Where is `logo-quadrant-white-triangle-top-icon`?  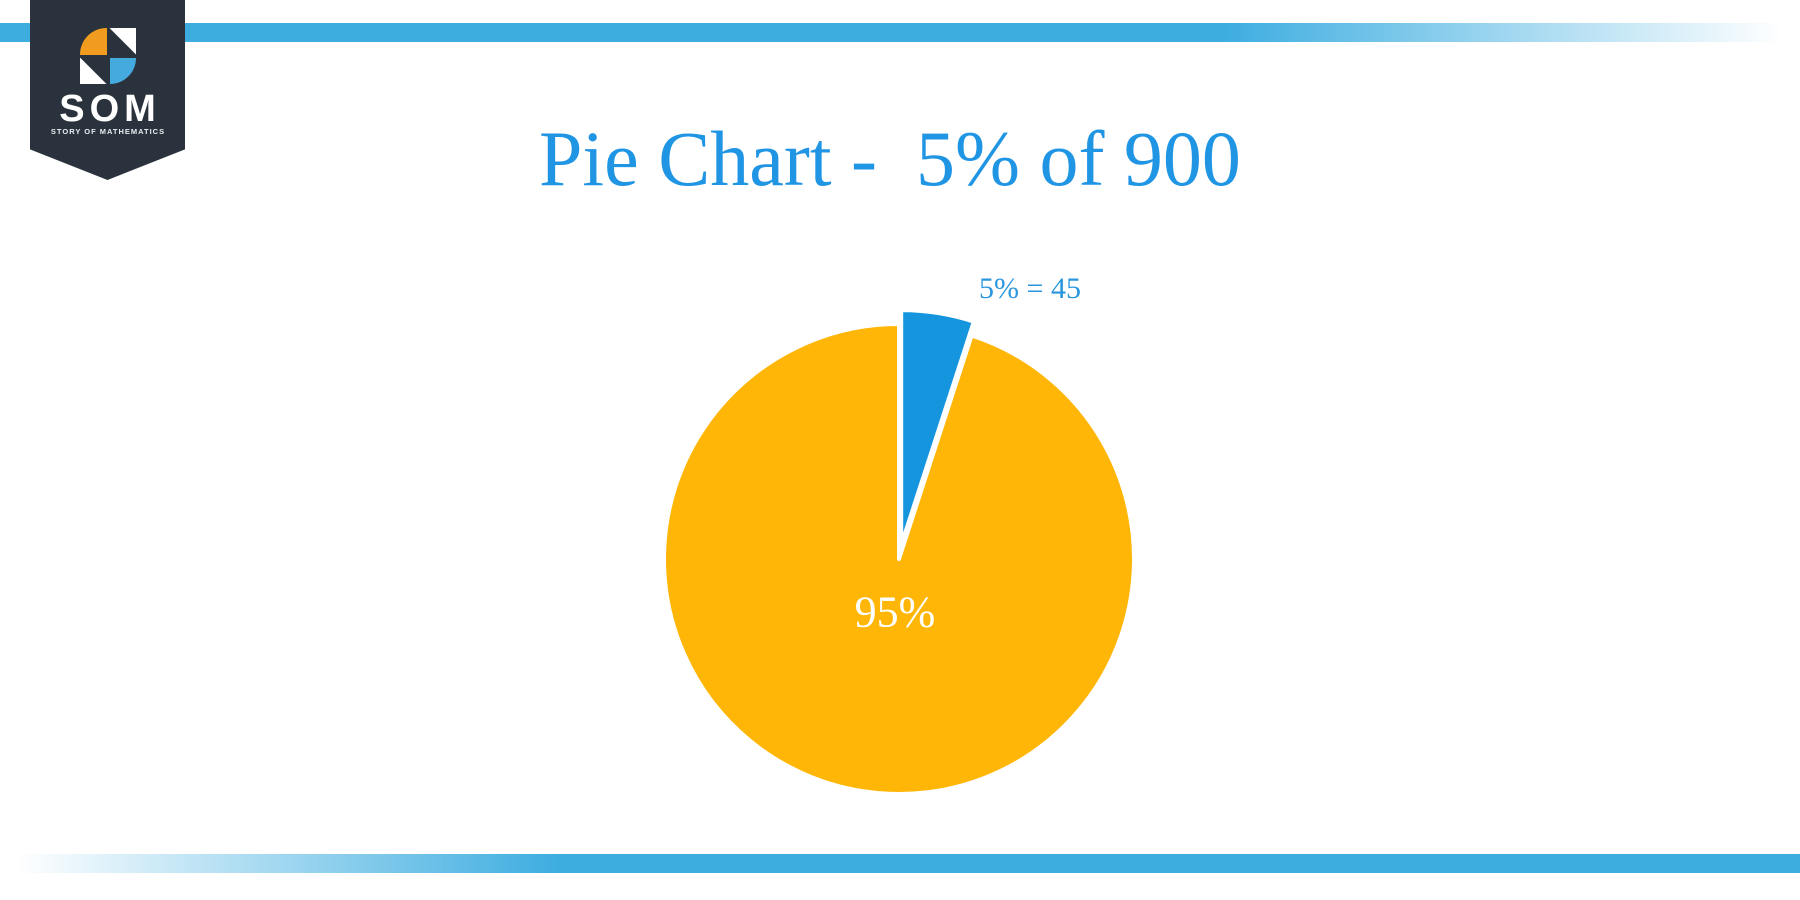 logo-quadrant-white-triangle-top-icon is located at coordinates (122, 41).